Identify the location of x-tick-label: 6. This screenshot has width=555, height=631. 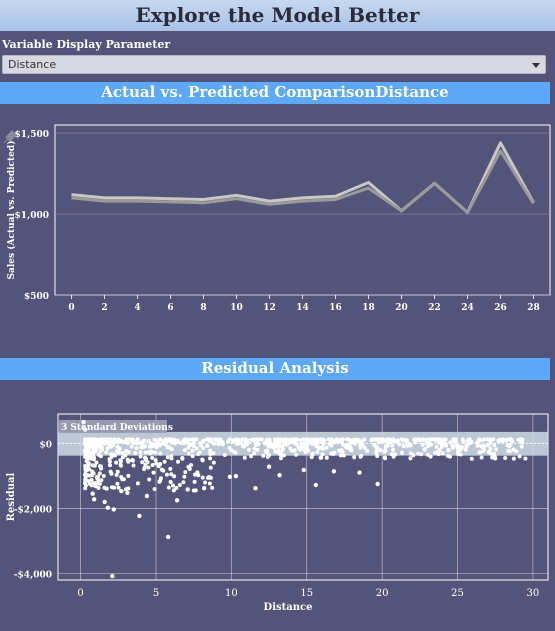
(170, 308).